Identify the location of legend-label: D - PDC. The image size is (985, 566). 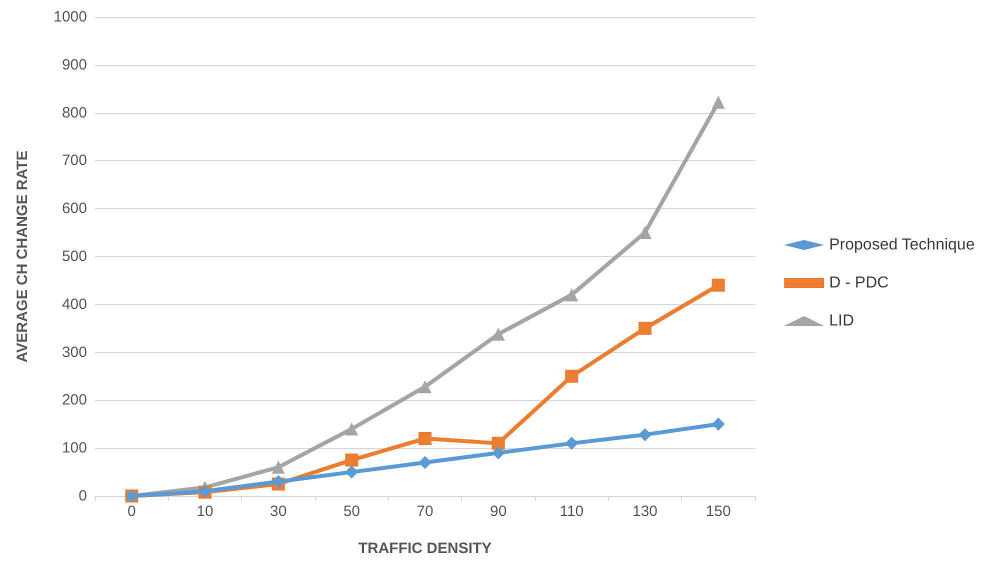
(859, 283).